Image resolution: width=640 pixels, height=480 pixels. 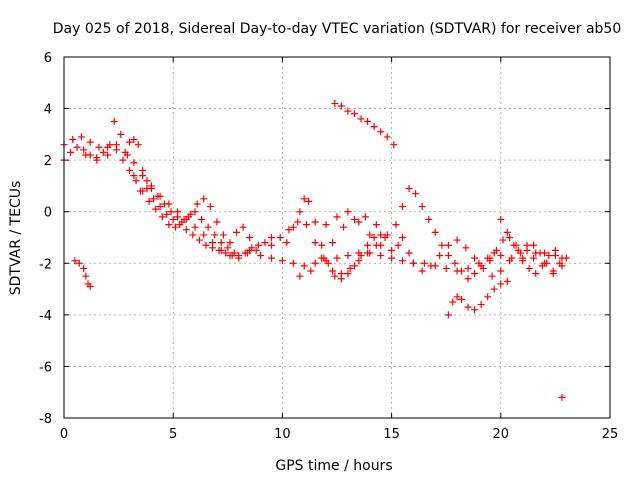 I want to click on x-tick-label: 20, so click(x=501, y=434).